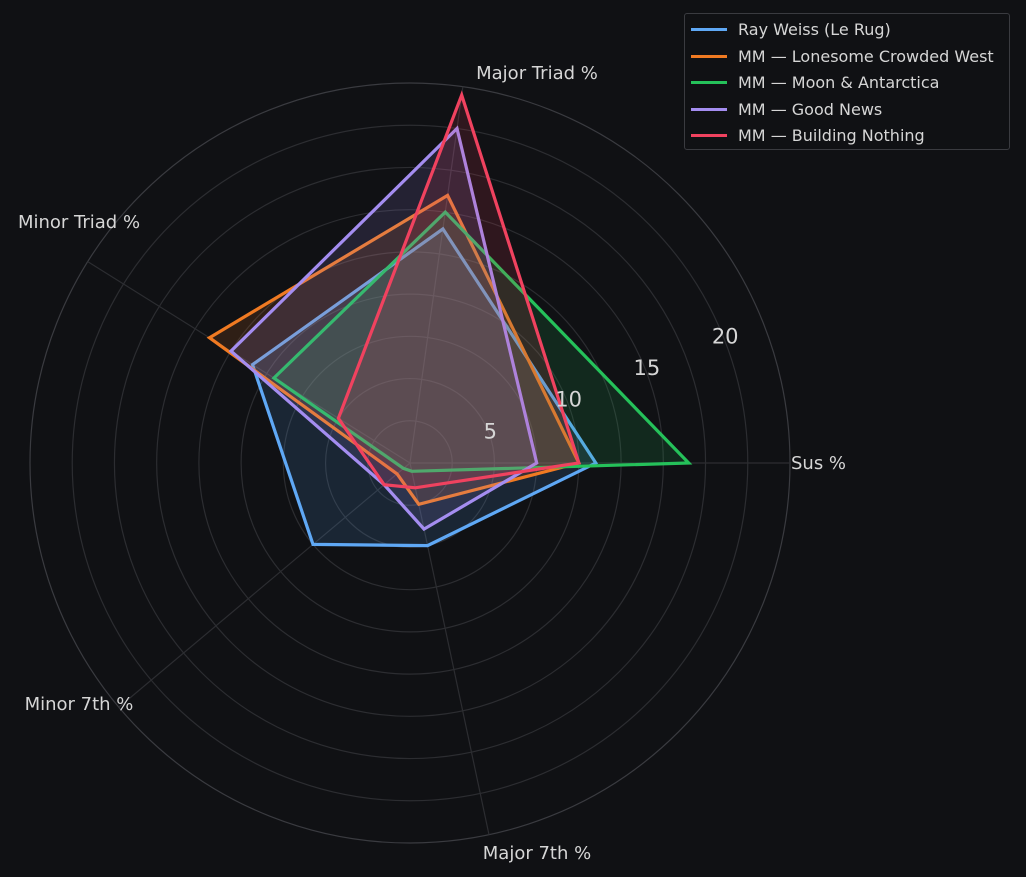 Image resolution: width=1026 pixels, height=877 pixels. What do you see at coordinates (537, 73) in the screenshot?
I see `axis-label: Major Triad %` at bounding box center [537, 73].